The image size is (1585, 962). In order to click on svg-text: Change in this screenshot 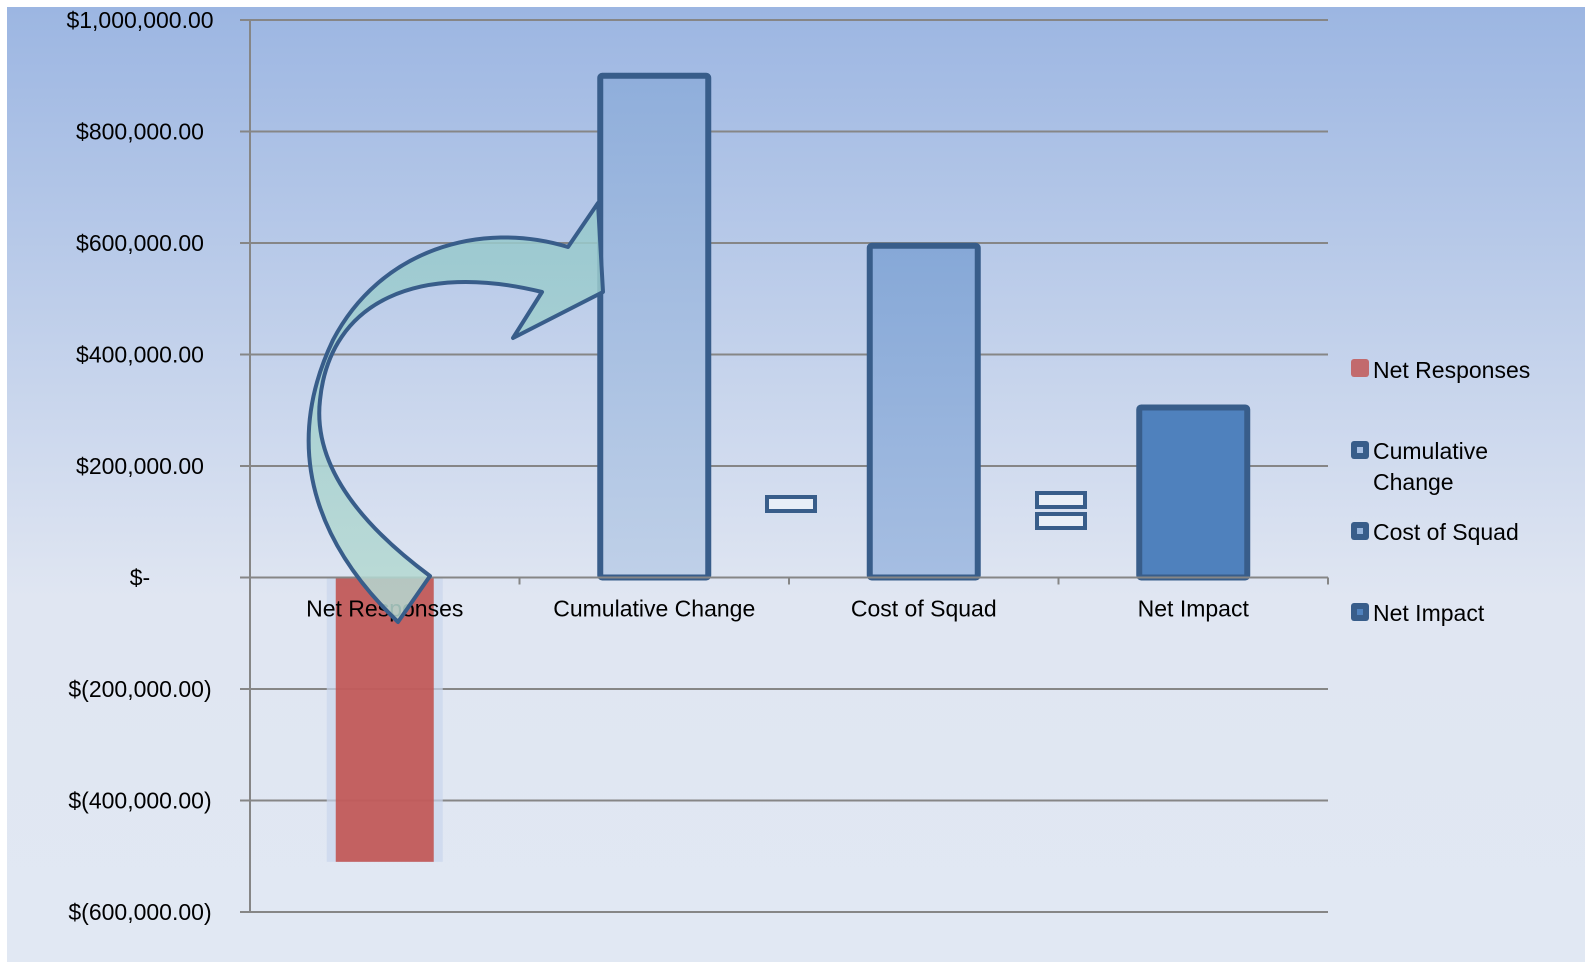, I will do `click(1413, 482)`.